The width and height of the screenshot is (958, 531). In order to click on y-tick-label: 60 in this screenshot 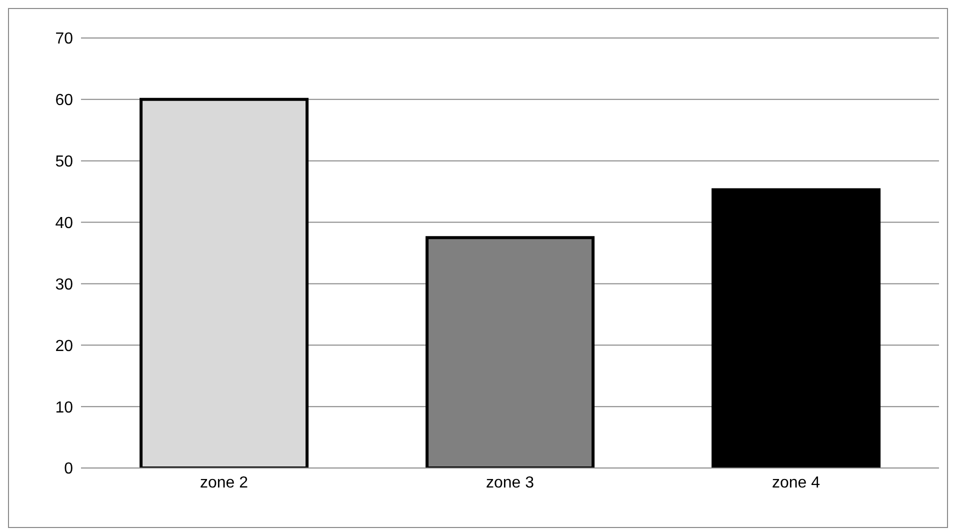, I will do `click(64, 101)`.